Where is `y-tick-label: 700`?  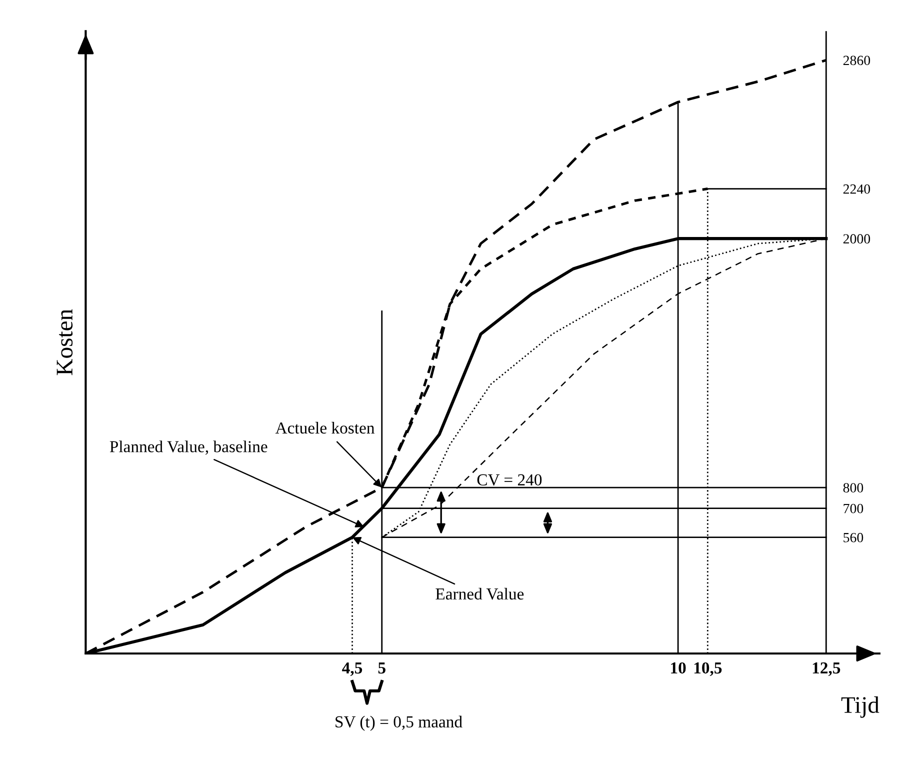 y-tick-label: 700 is located at coordinates (854, 509).